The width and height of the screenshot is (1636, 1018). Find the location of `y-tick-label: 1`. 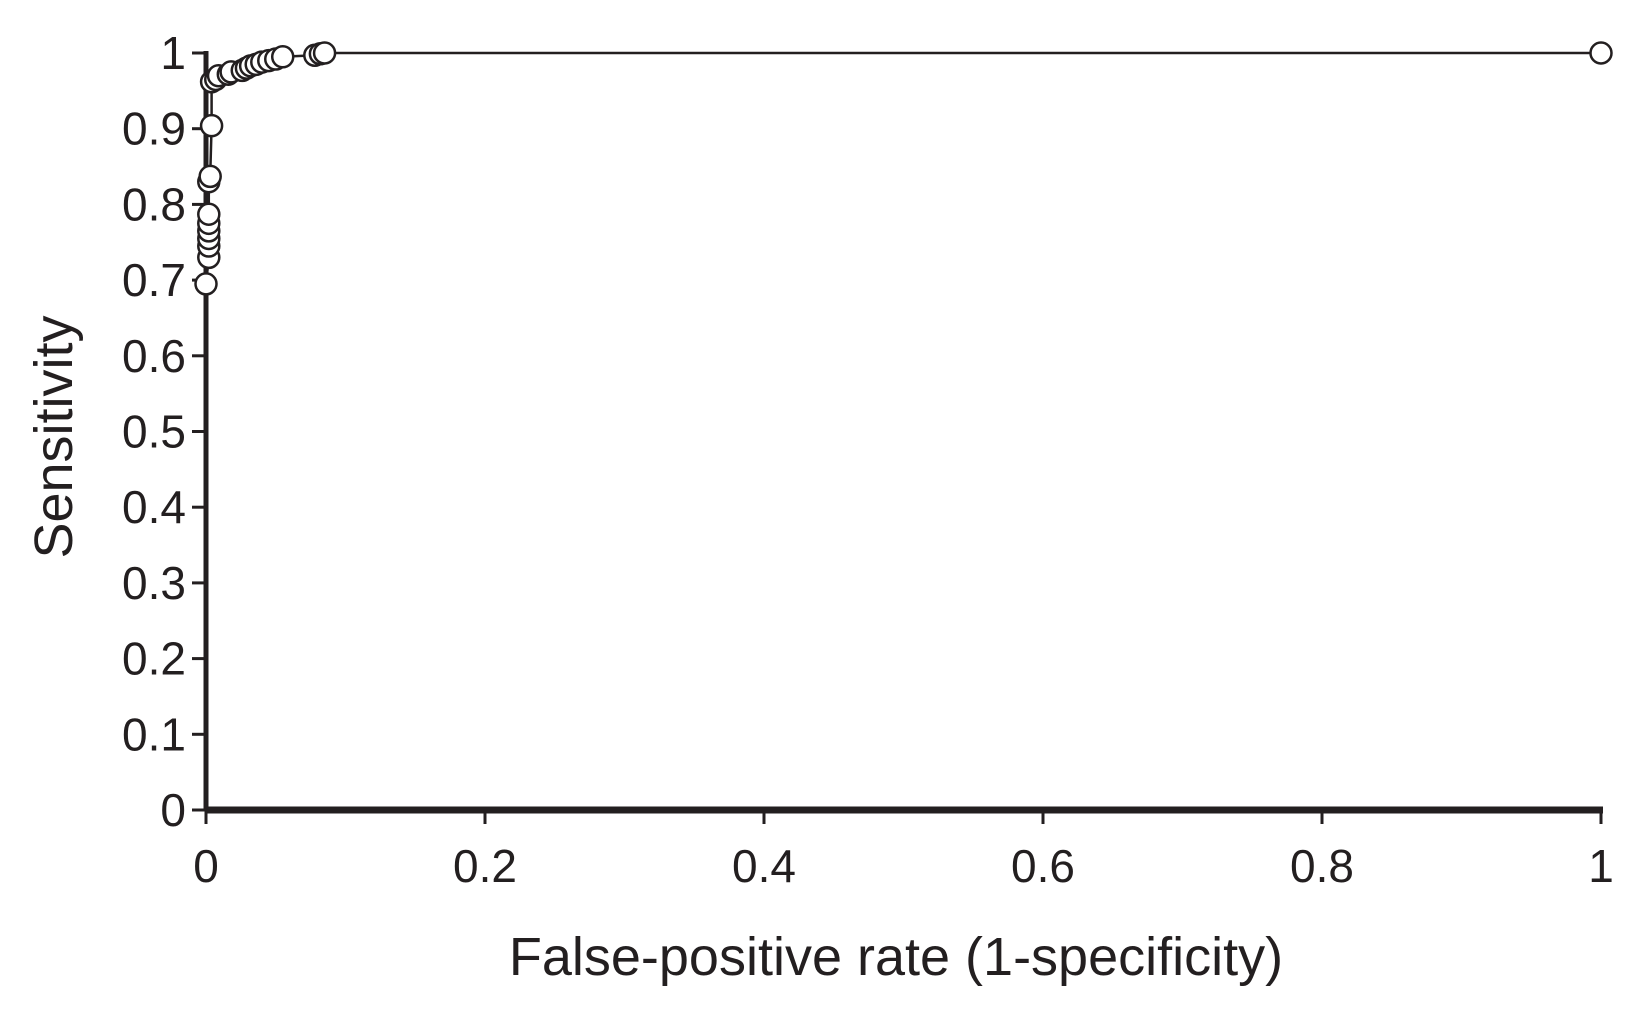

y-tick-label: 1 is located at coordinates (173, 53).